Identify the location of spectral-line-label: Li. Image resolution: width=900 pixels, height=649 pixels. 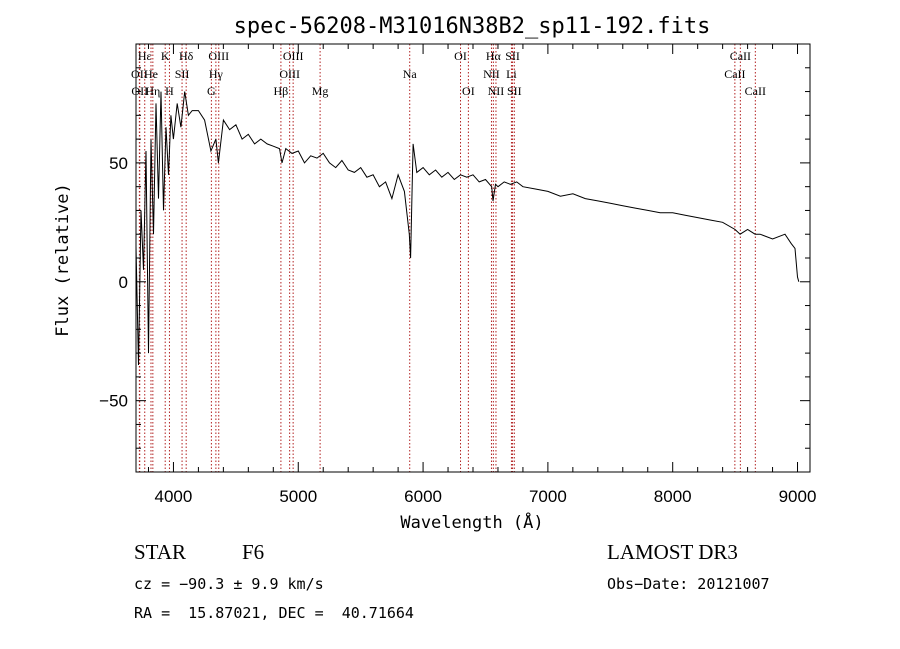
(511, 74).